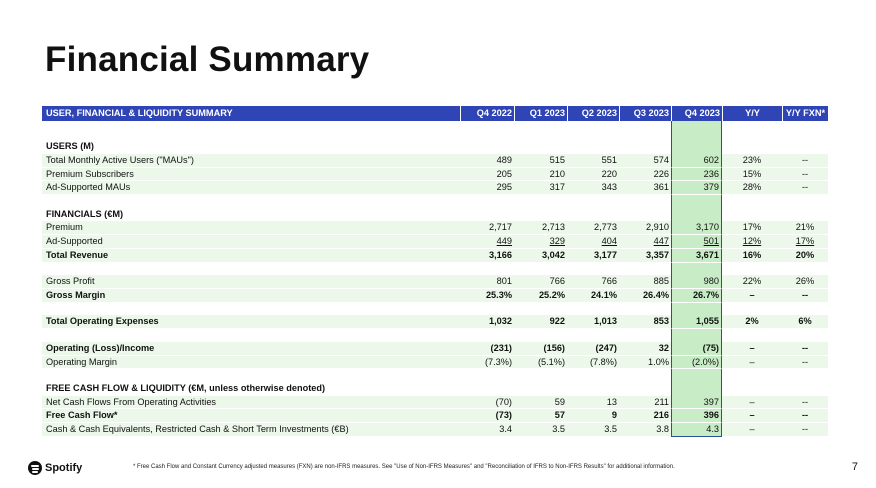 This screenshot has width=876, height=488. Describe the element at coordinates (551, 361) in the screenshot. I see `cell-text: (5.1%)` at that location.